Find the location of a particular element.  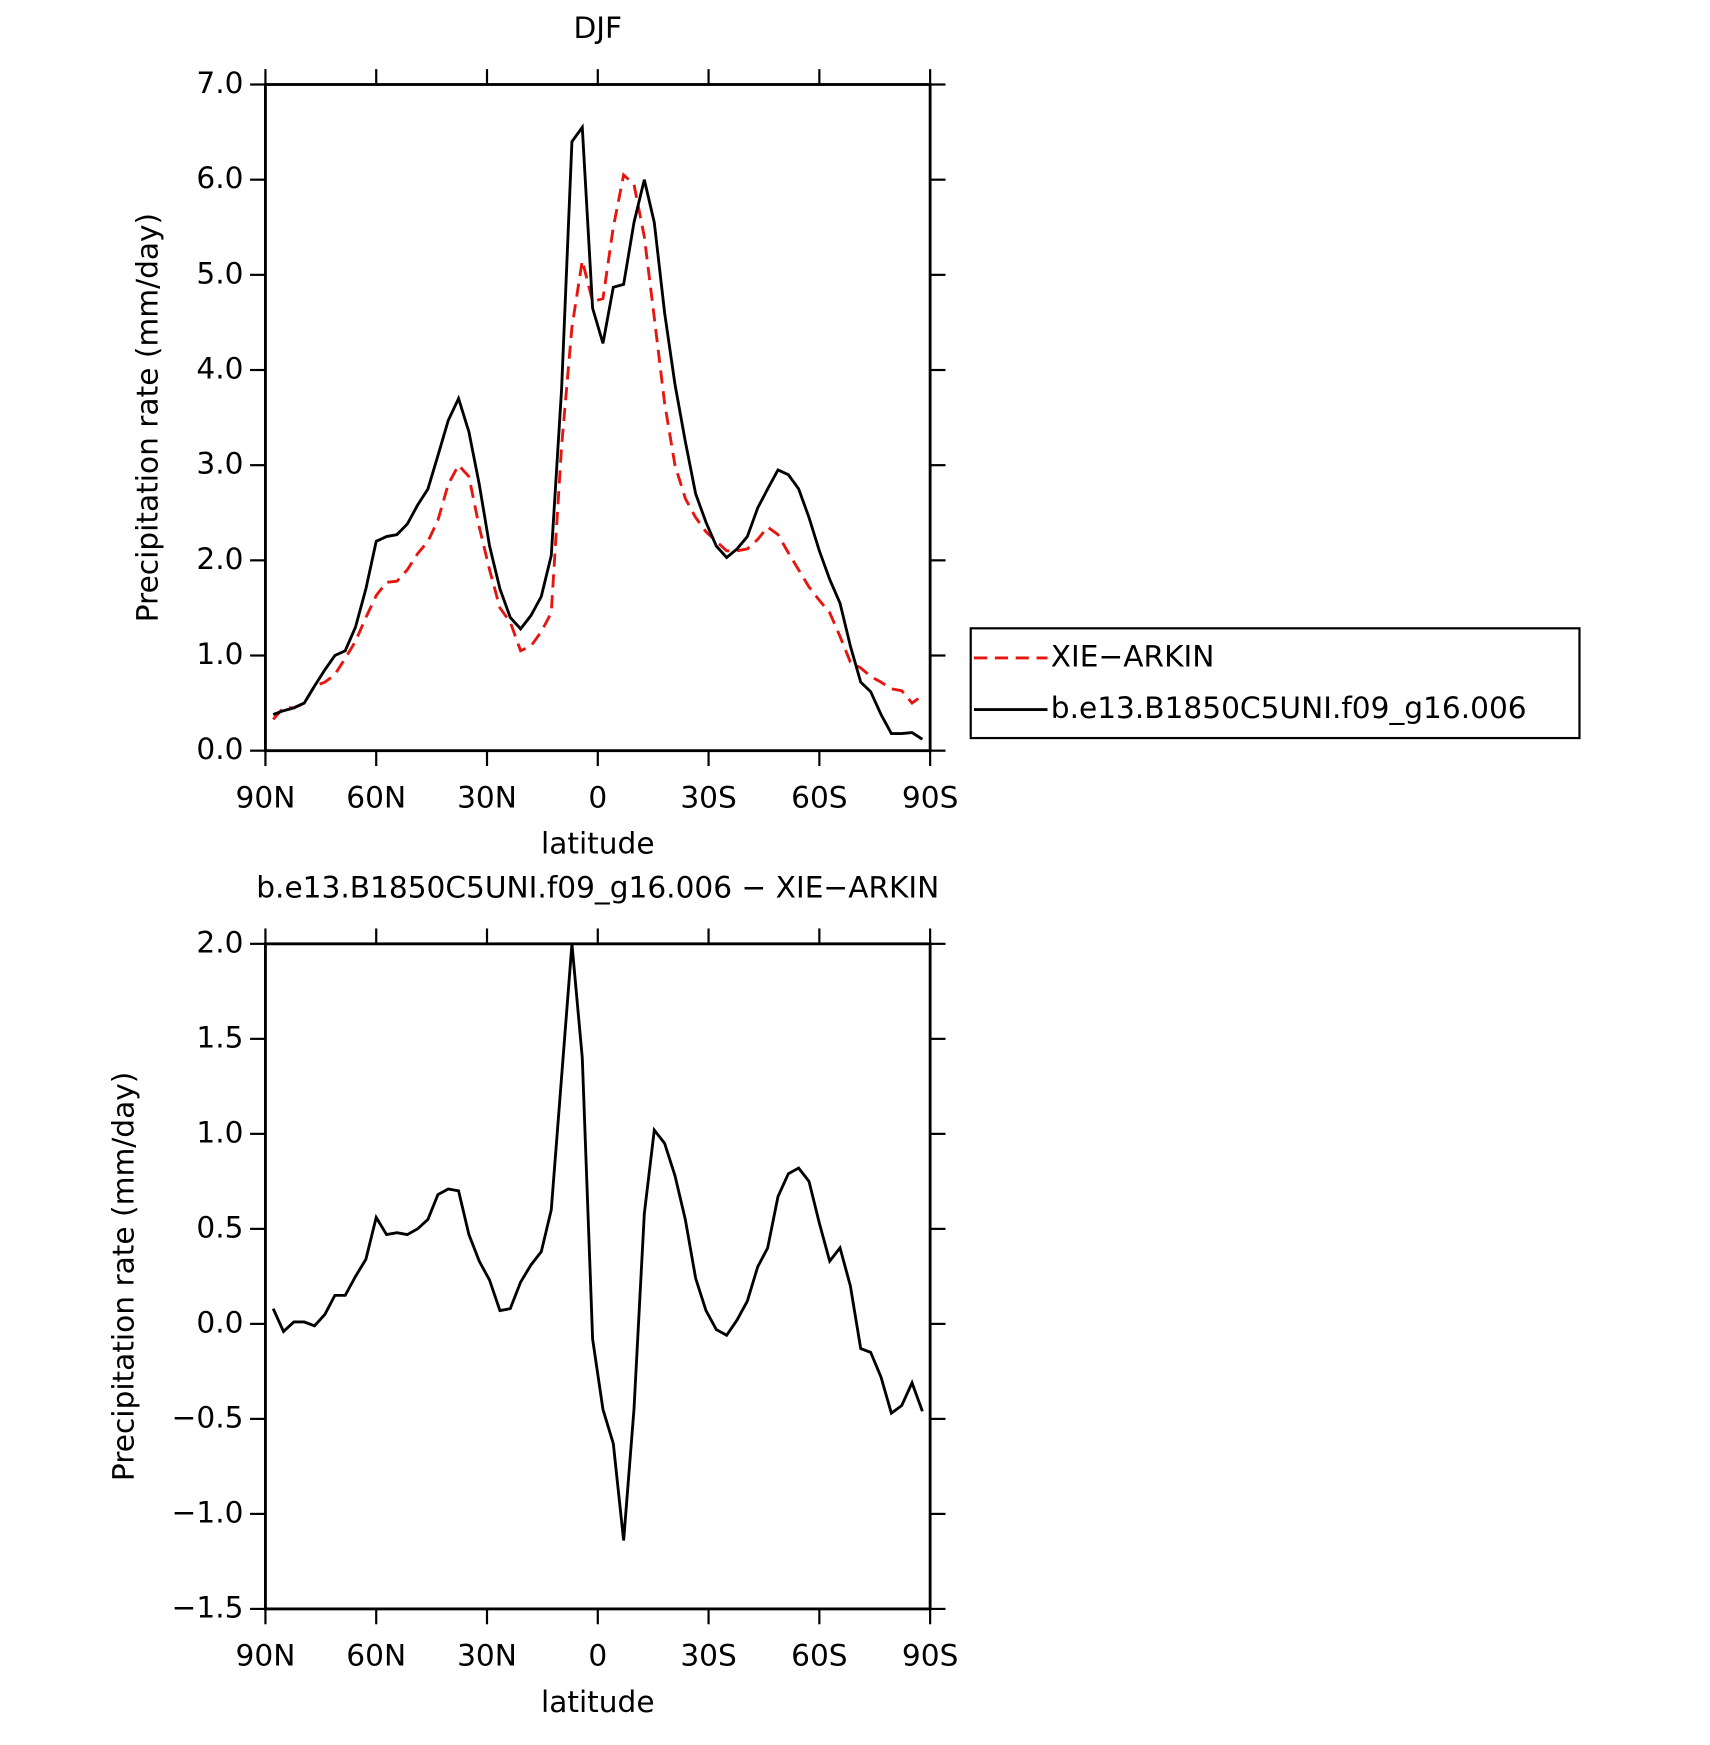

y-tick-label: 1.5 is located at coordinates (219, 1037).